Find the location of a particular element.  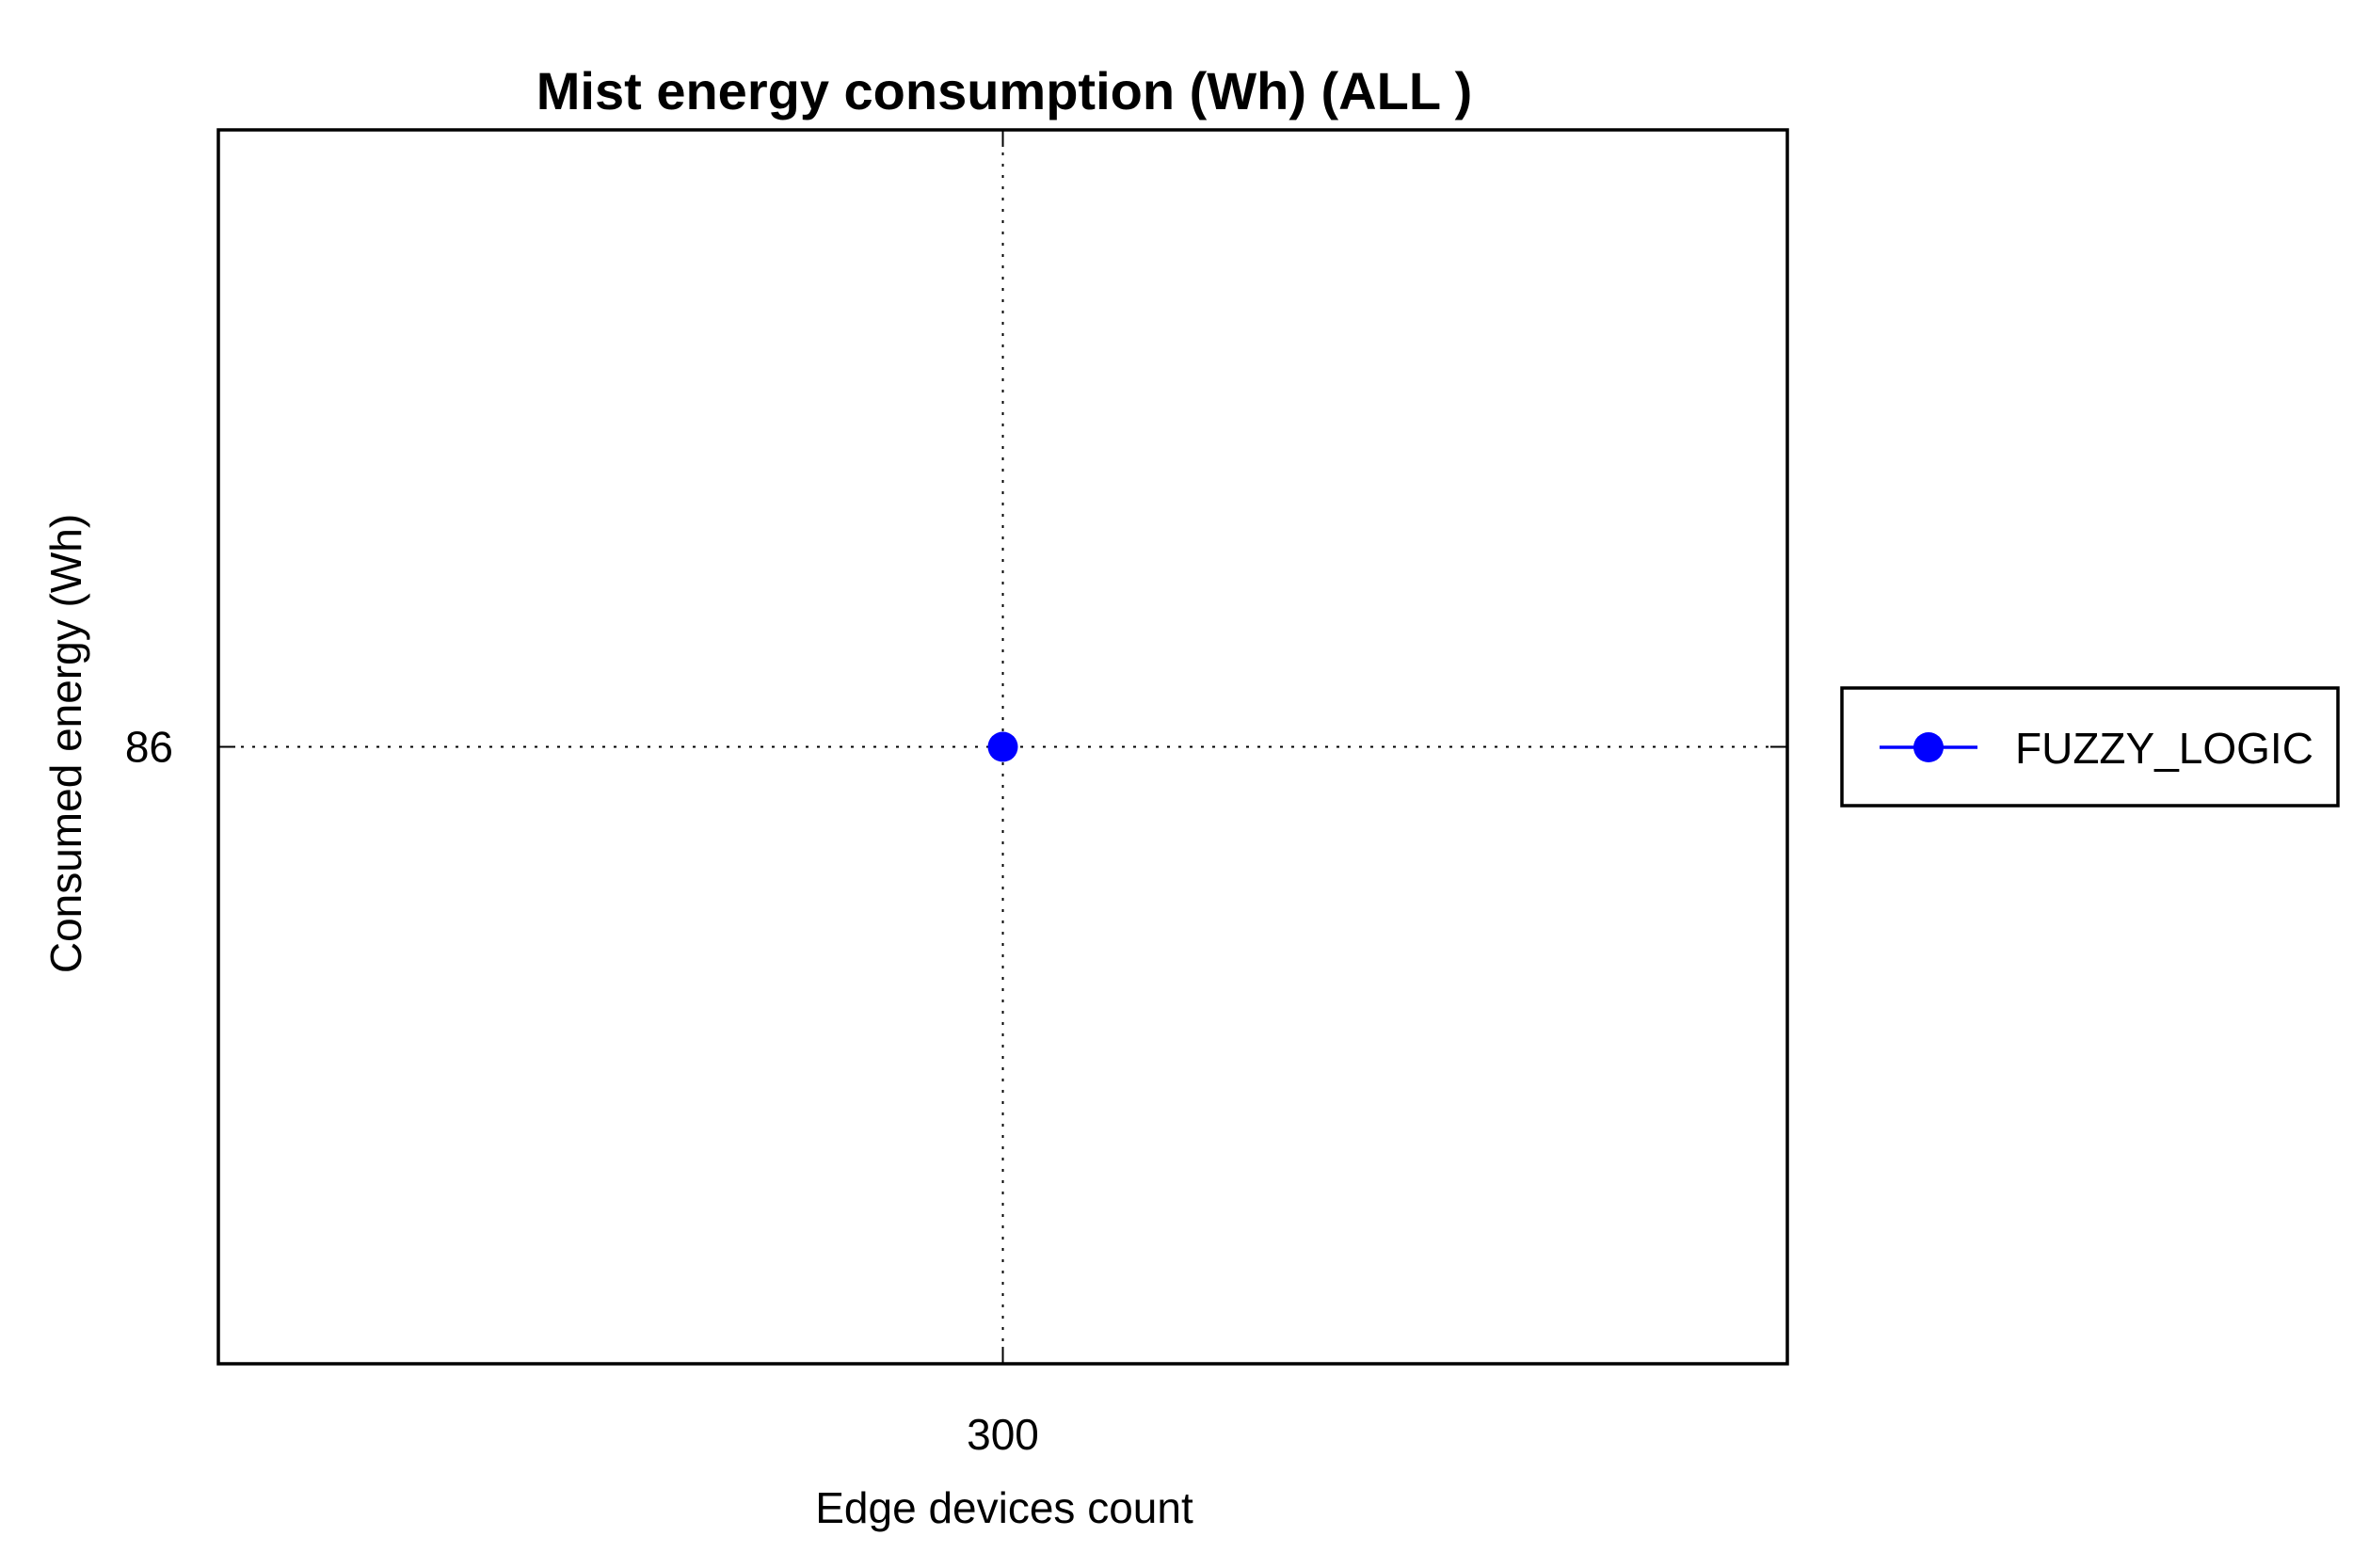

y-axis-label: Consumed energy (Wh) is located at coordinates (65, 743).